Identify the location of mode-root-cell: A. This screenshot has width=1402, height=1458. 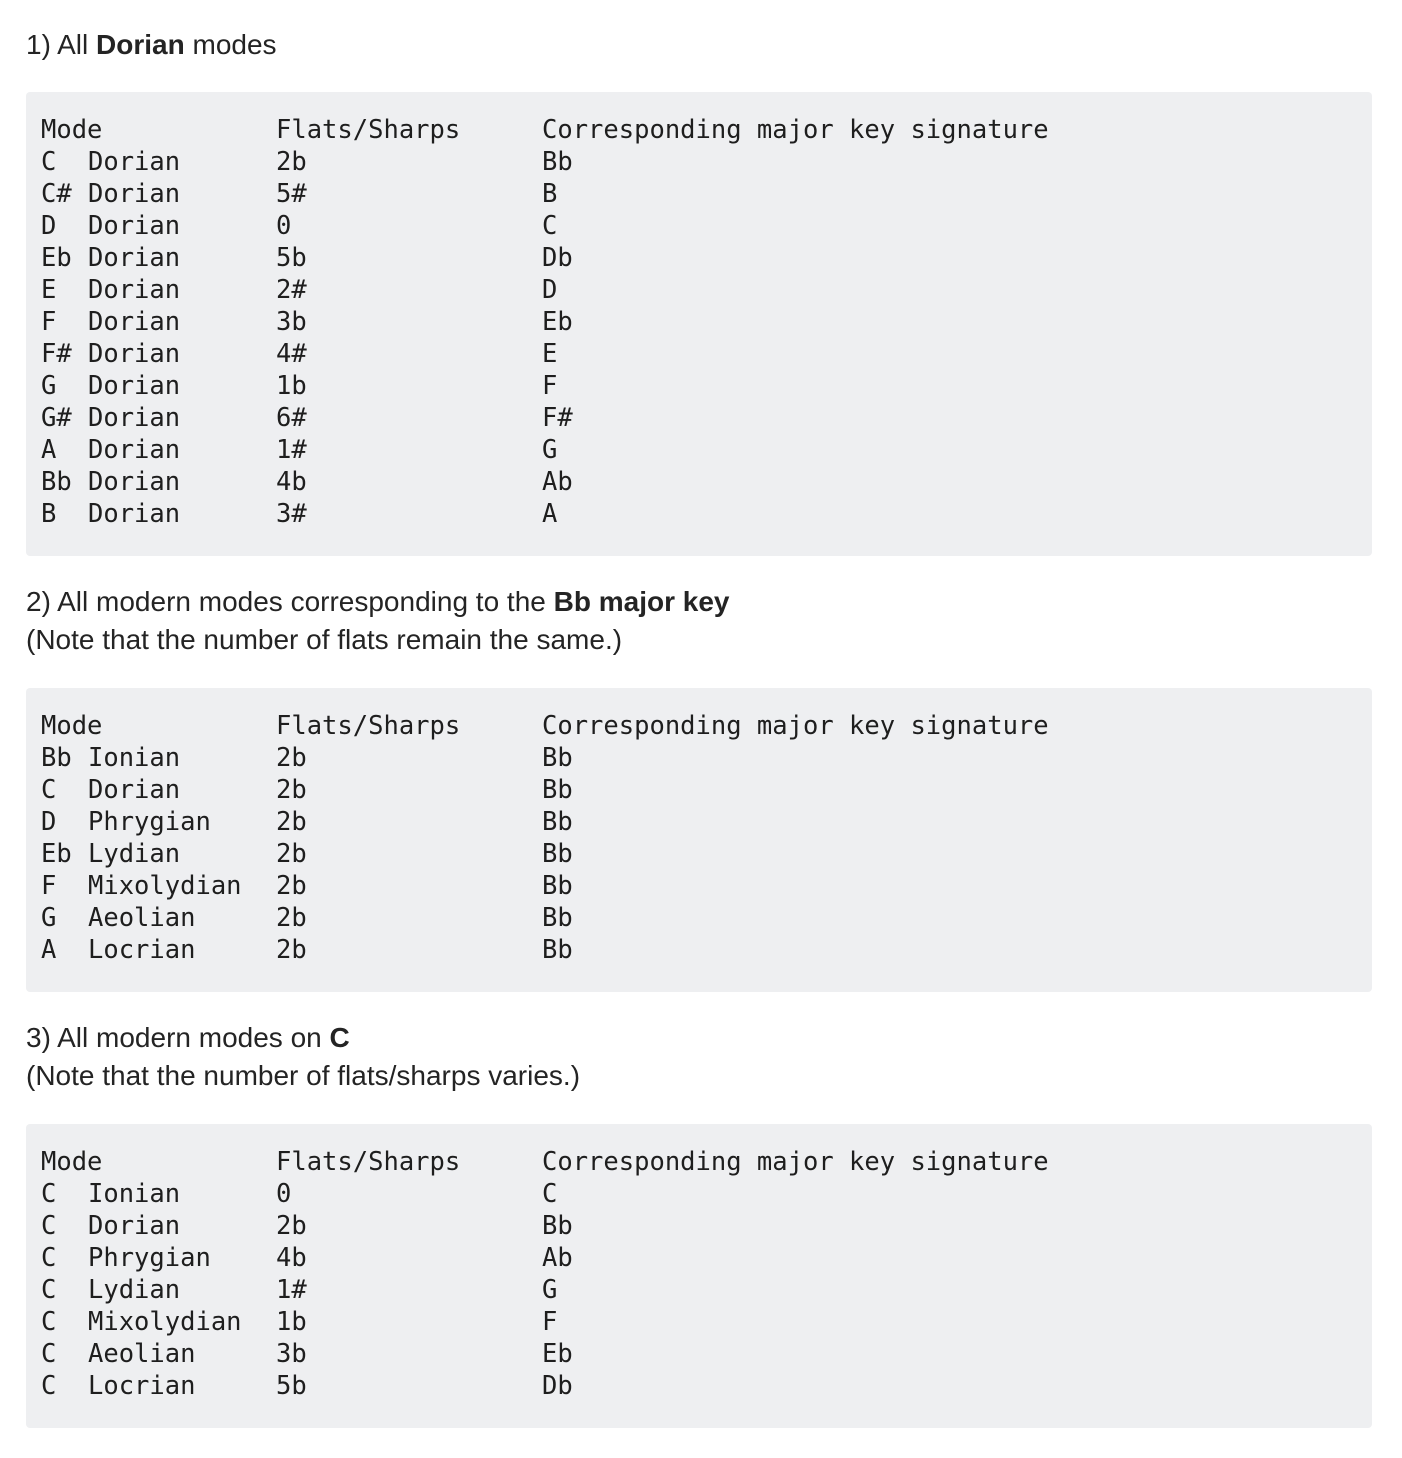
(49, 450).